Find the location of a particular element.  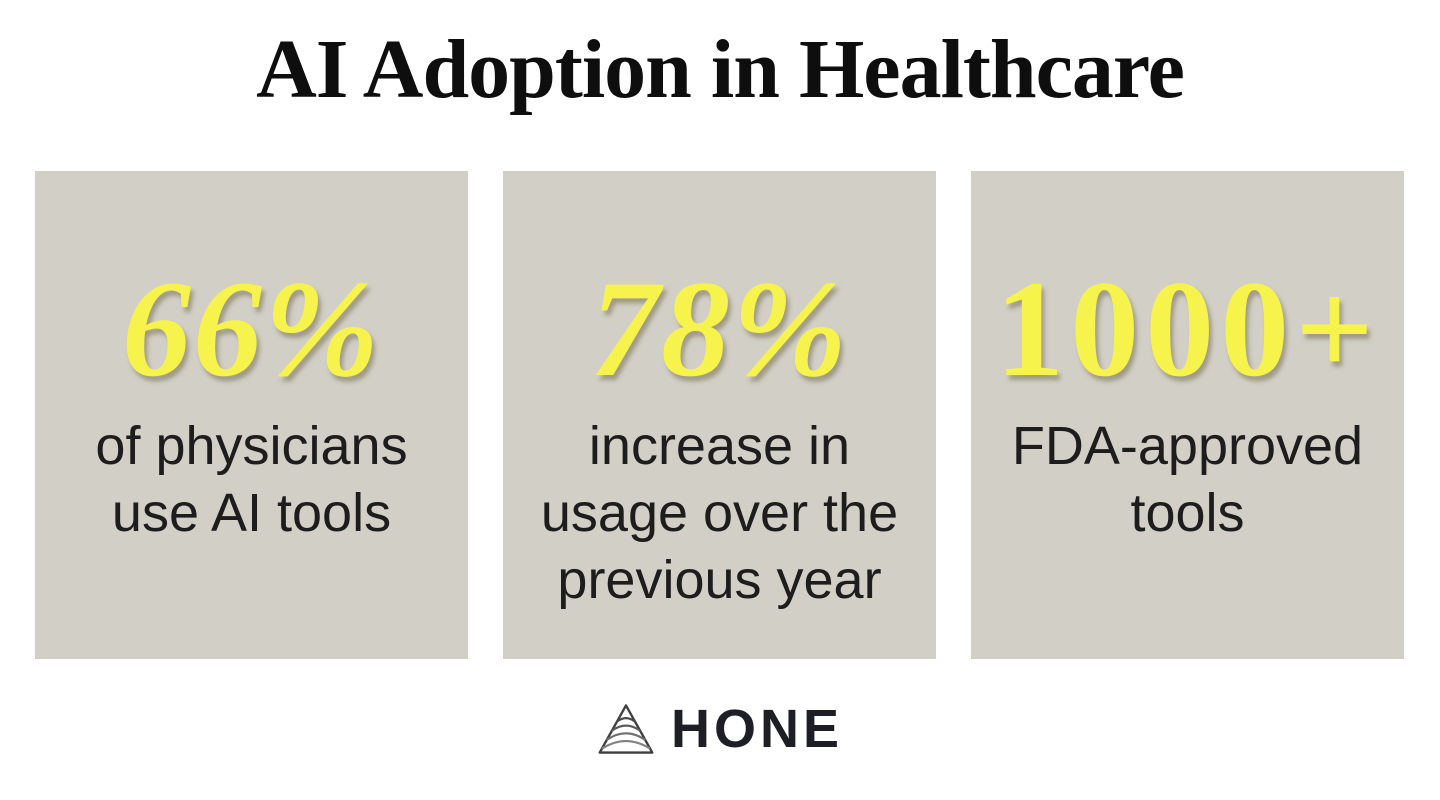

stat-label-fda-tools: FDA-approved tools is located at coordinates (1187, 479).